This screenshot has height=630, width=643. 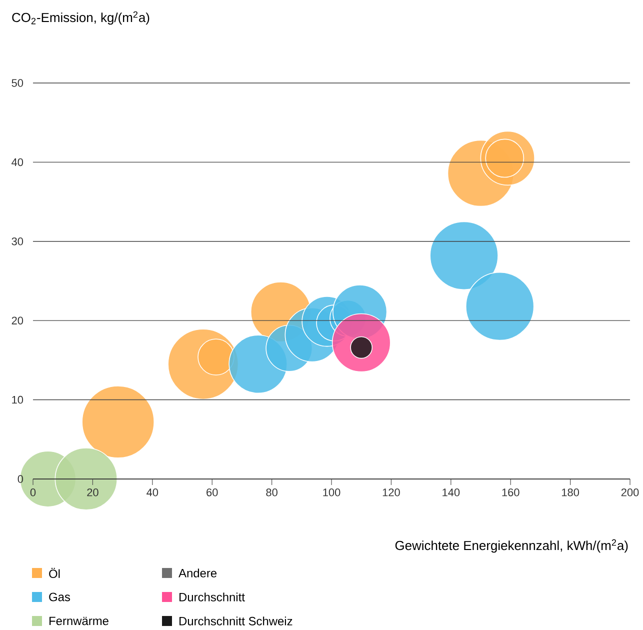 What do you see at coordinates (81, 18) in the screenshot?
I see `y-axis-title: CO$_{2}$-Emission, kg/(m$^{2}$a)` at bounding box center [81, 18].